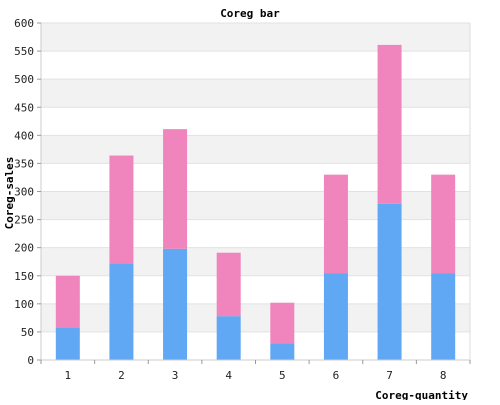  I want to click on y-tick-labels: 0 50 100 150 200 250 300 350 400 450 500 550 600, so click(27, 192).